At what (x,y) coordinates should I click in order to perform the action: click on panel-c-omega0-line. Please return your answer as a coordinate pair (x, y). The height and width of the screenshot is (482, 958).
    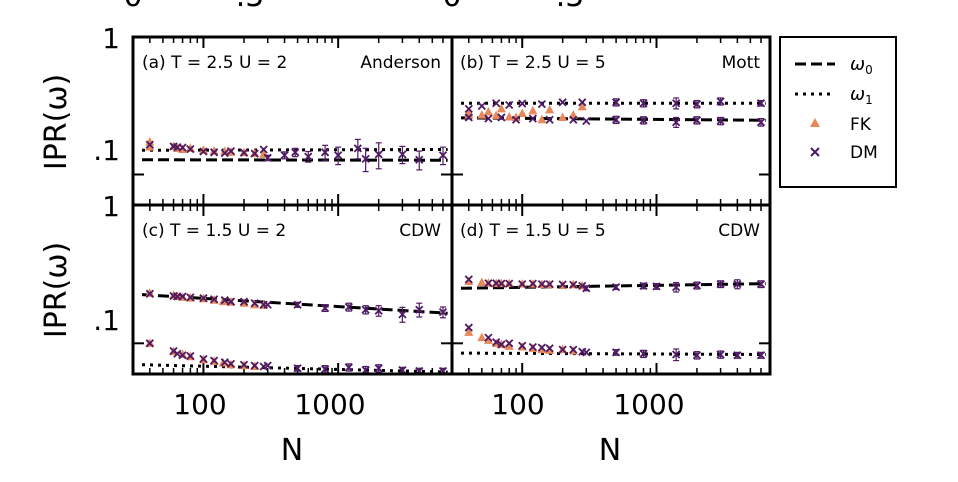
    Looking at the image, I should click on (294, 304).